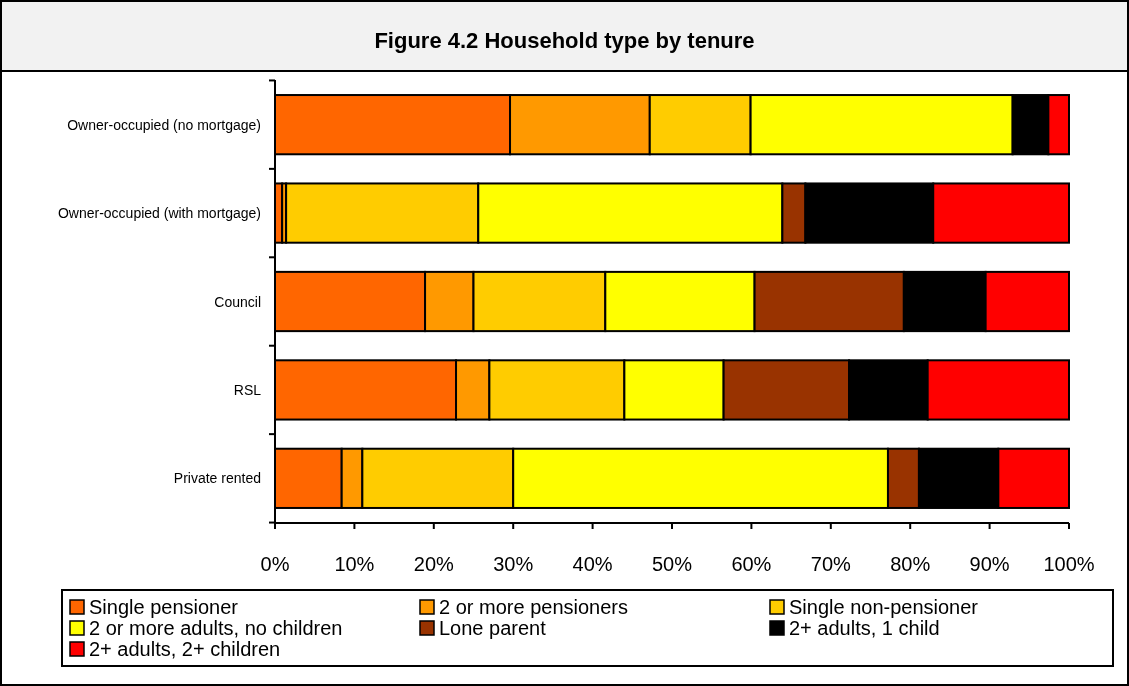 This screenshot has height=686, width=1129. What do you see at coordinates (864, 628) in the screenshot?
I see `legend-label: 2+ adults, 1 child` at bounding box center [864, 628].